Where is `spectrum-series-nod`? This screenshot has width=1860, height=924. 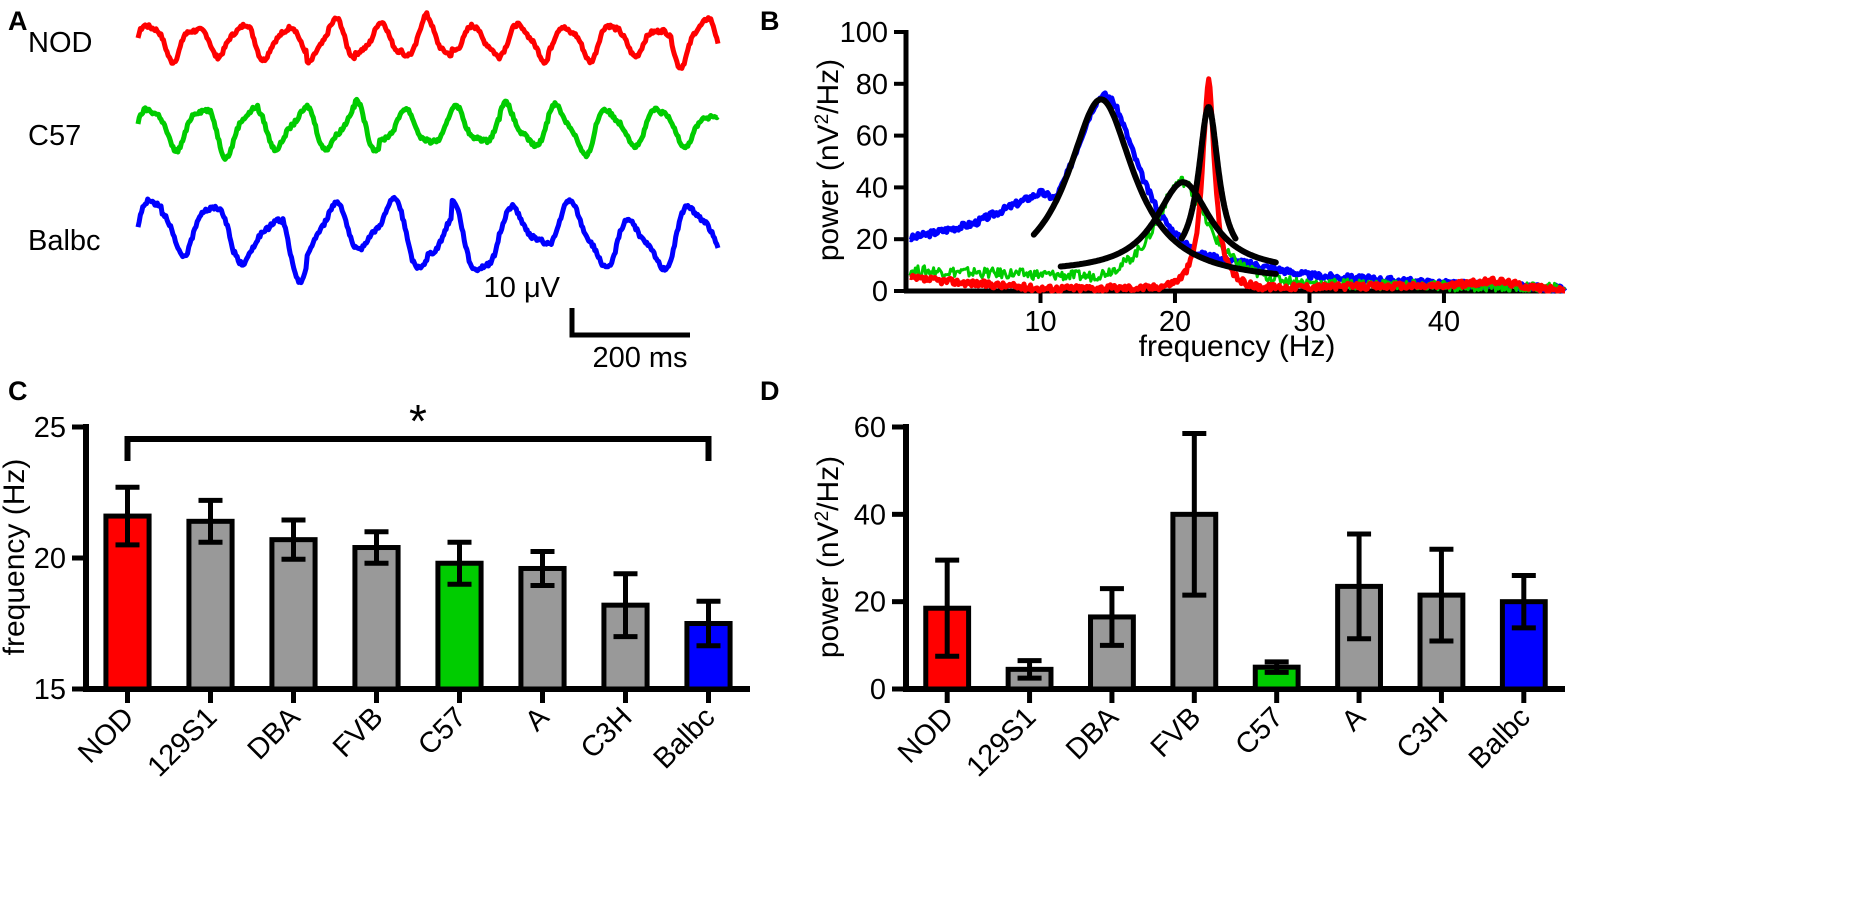 spectrum-series-nod is located at coordinates (1237, 185).